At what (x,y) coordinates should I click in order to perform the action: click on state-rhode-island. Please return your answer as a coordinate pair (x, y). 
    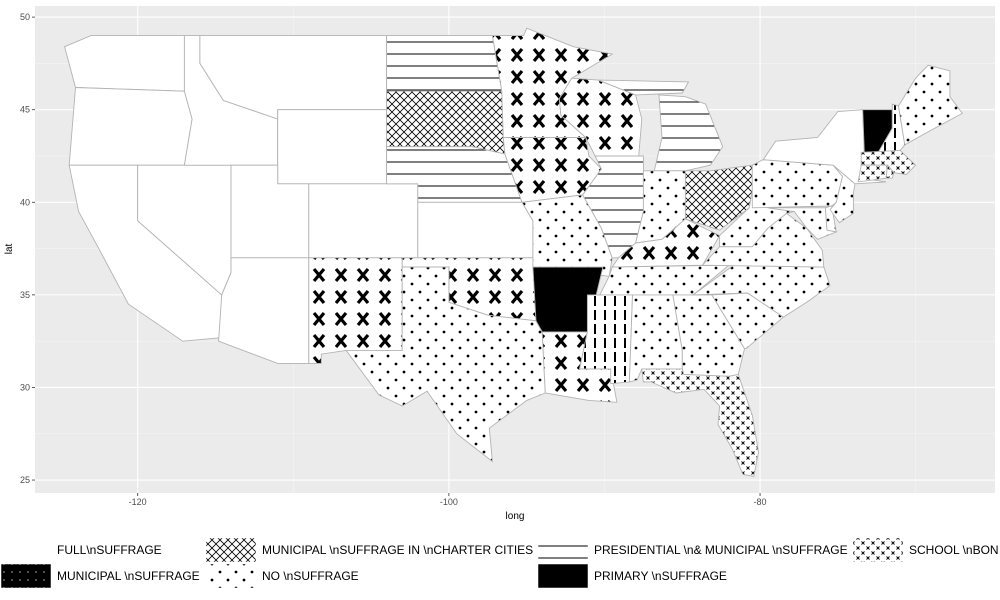
    Looking at the image, I should click on (890, 171).